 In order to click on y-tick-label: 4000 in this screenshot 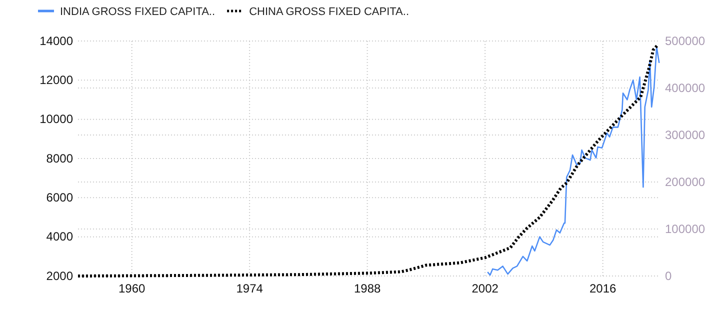, I will do `click(60, 237)`.